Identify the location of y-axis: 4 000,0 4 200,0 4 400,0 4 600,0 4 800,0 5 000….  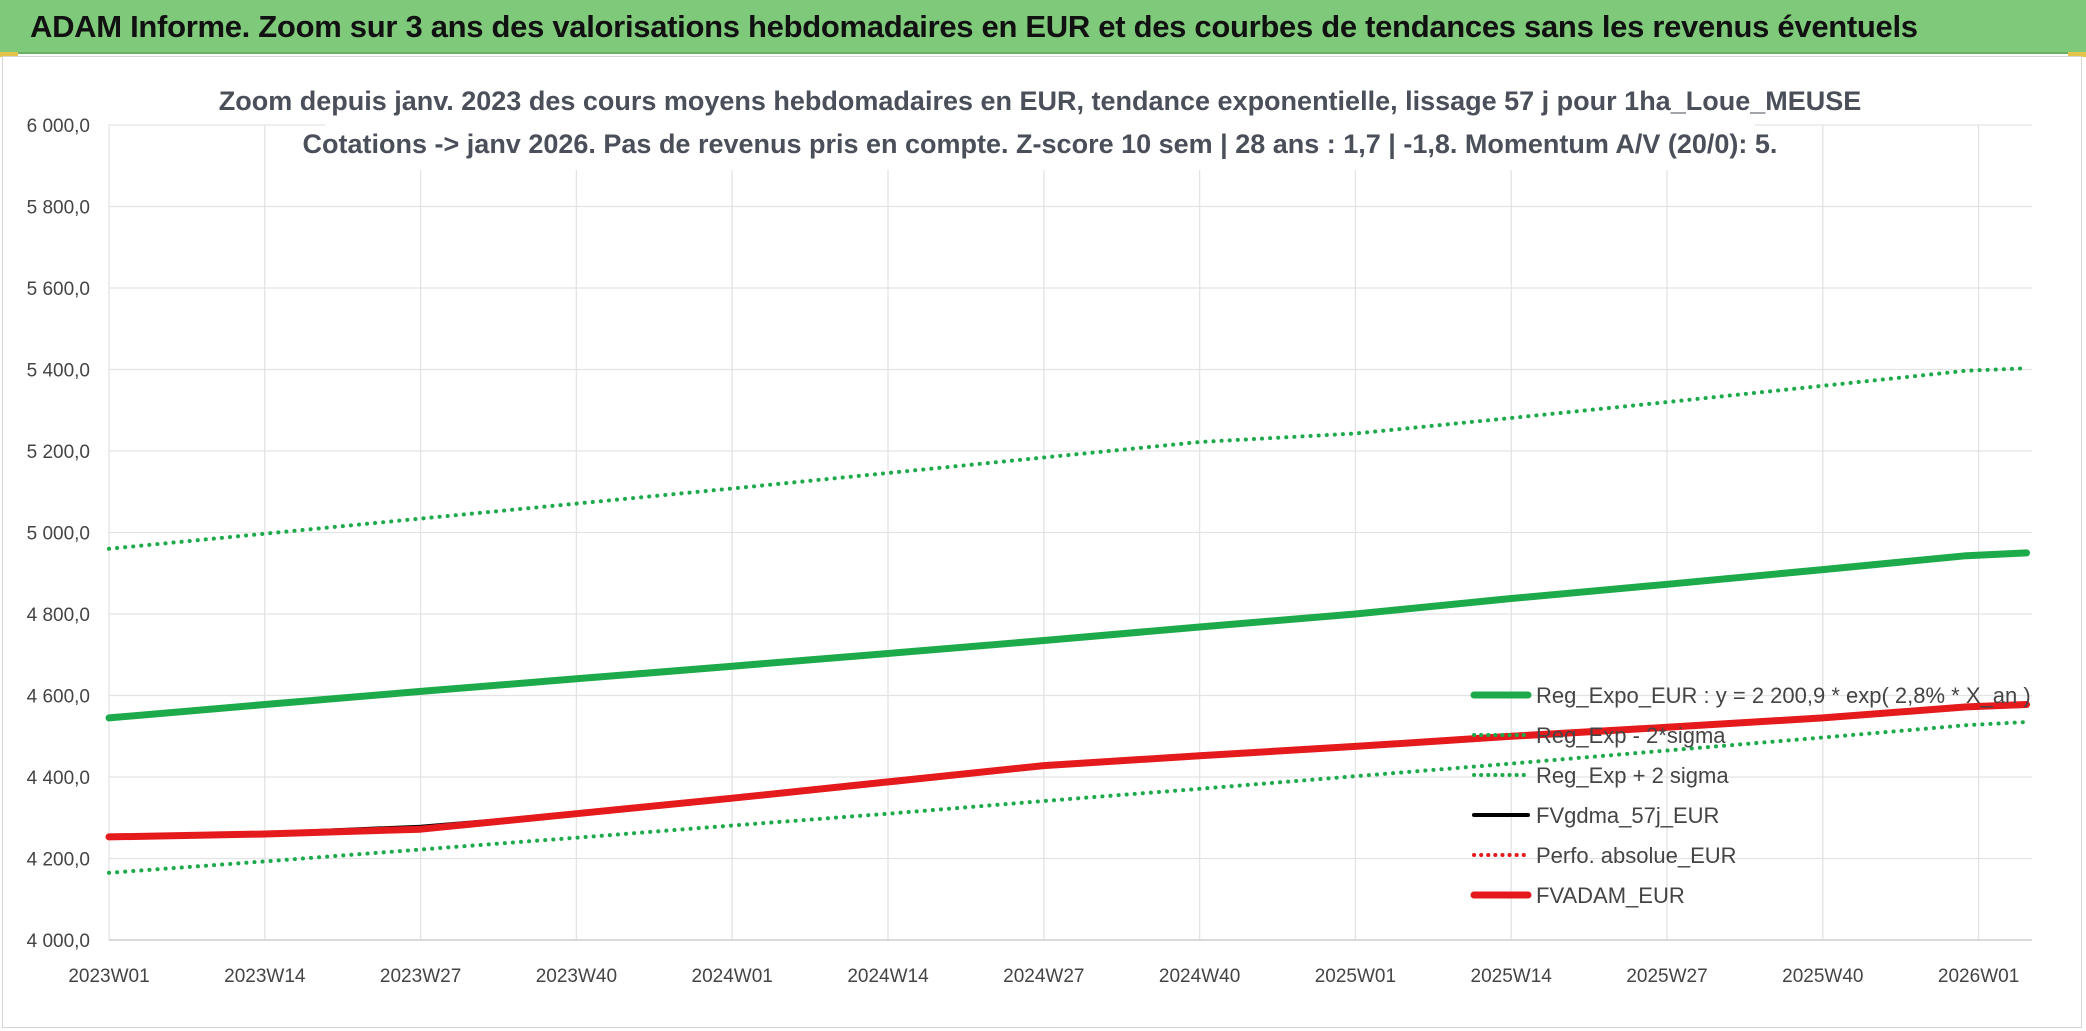
(58, 534).